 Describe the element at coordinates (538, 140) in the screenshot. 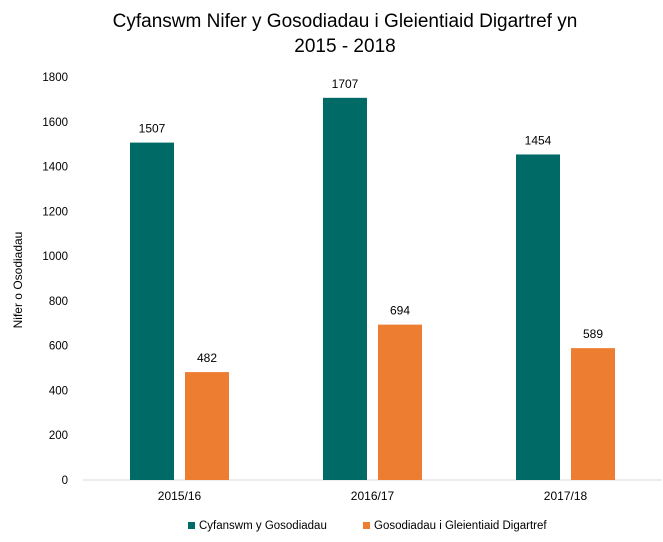

I see `data-label: 1454` at that location.